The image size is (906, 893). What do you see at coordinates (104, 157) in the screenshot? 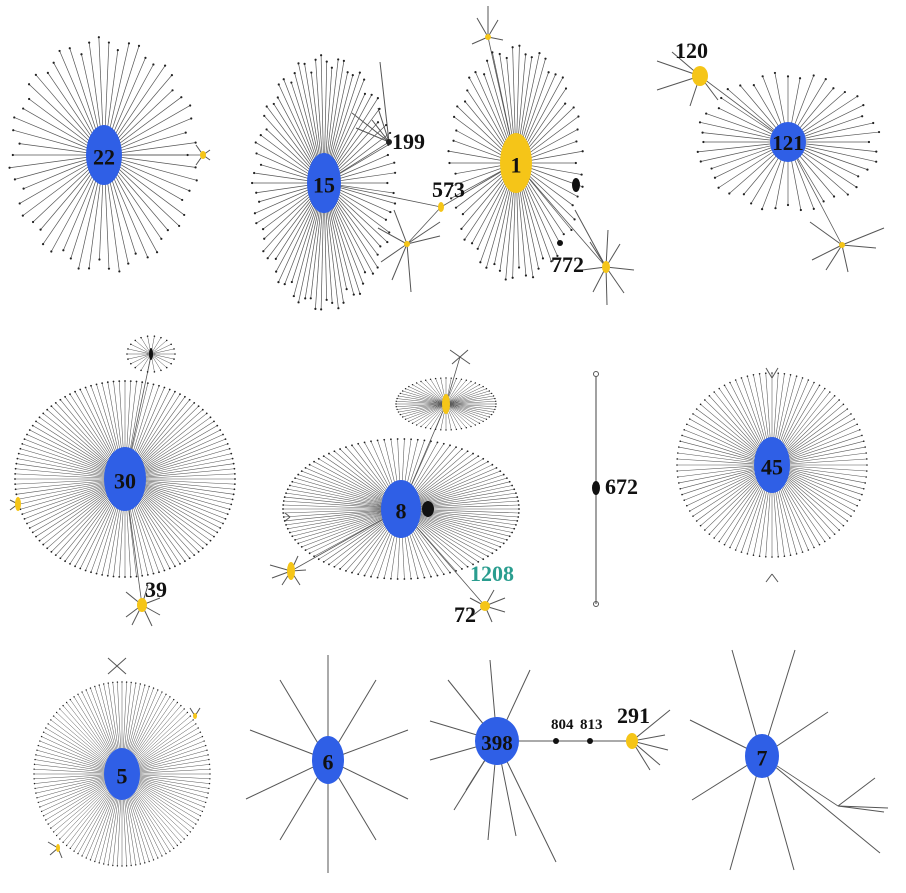
I see `hub-label-22: 22` at bounding box center [104, 157].